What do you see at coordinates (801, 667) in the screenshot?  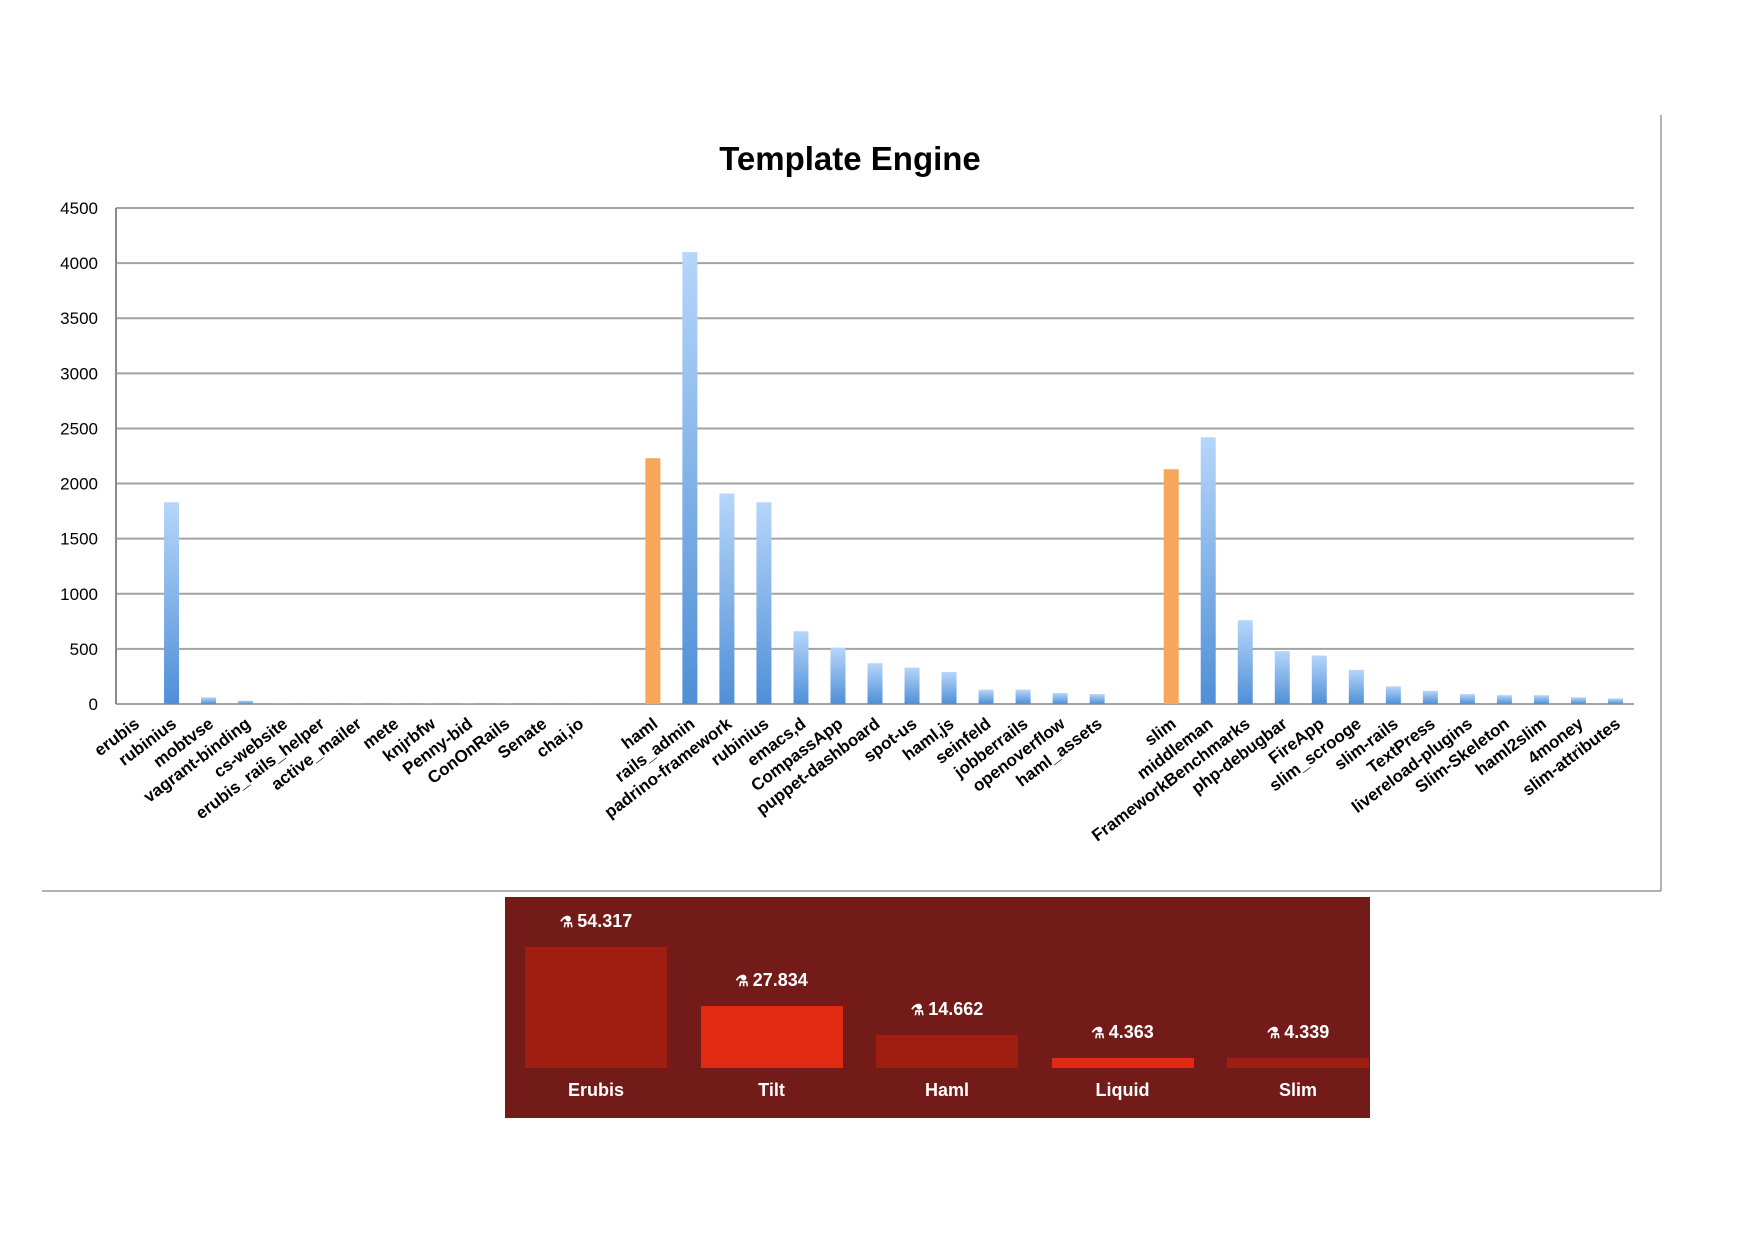 I see `bar-emacs-d` at bounding box center [801, 667].